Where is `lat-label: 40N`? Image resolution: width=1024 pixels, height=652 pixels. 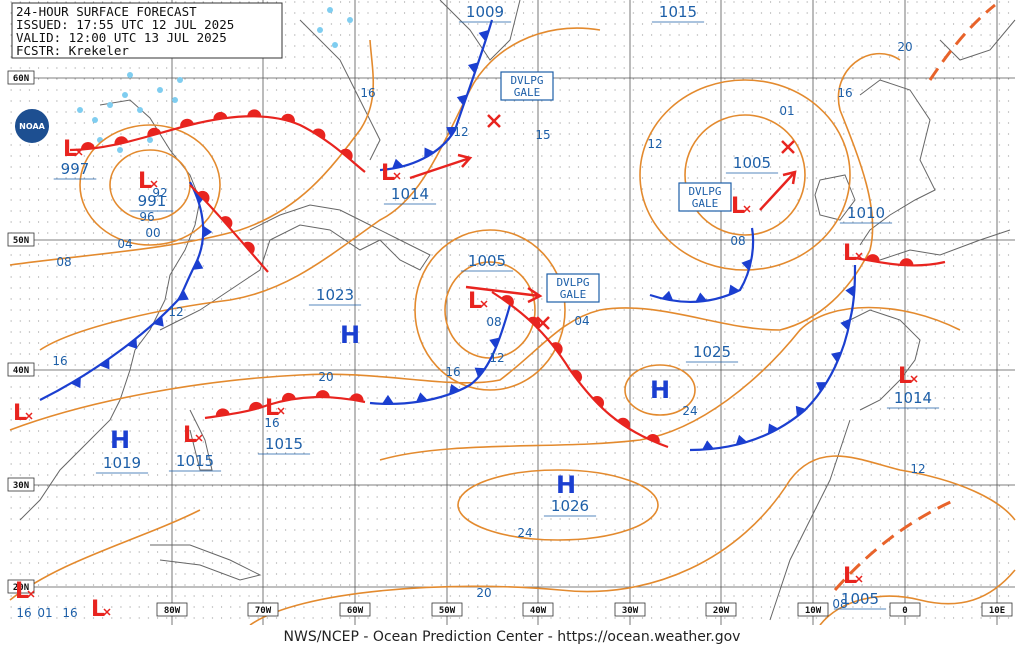
lat-label: 40N is located at coordinates (21, 371).